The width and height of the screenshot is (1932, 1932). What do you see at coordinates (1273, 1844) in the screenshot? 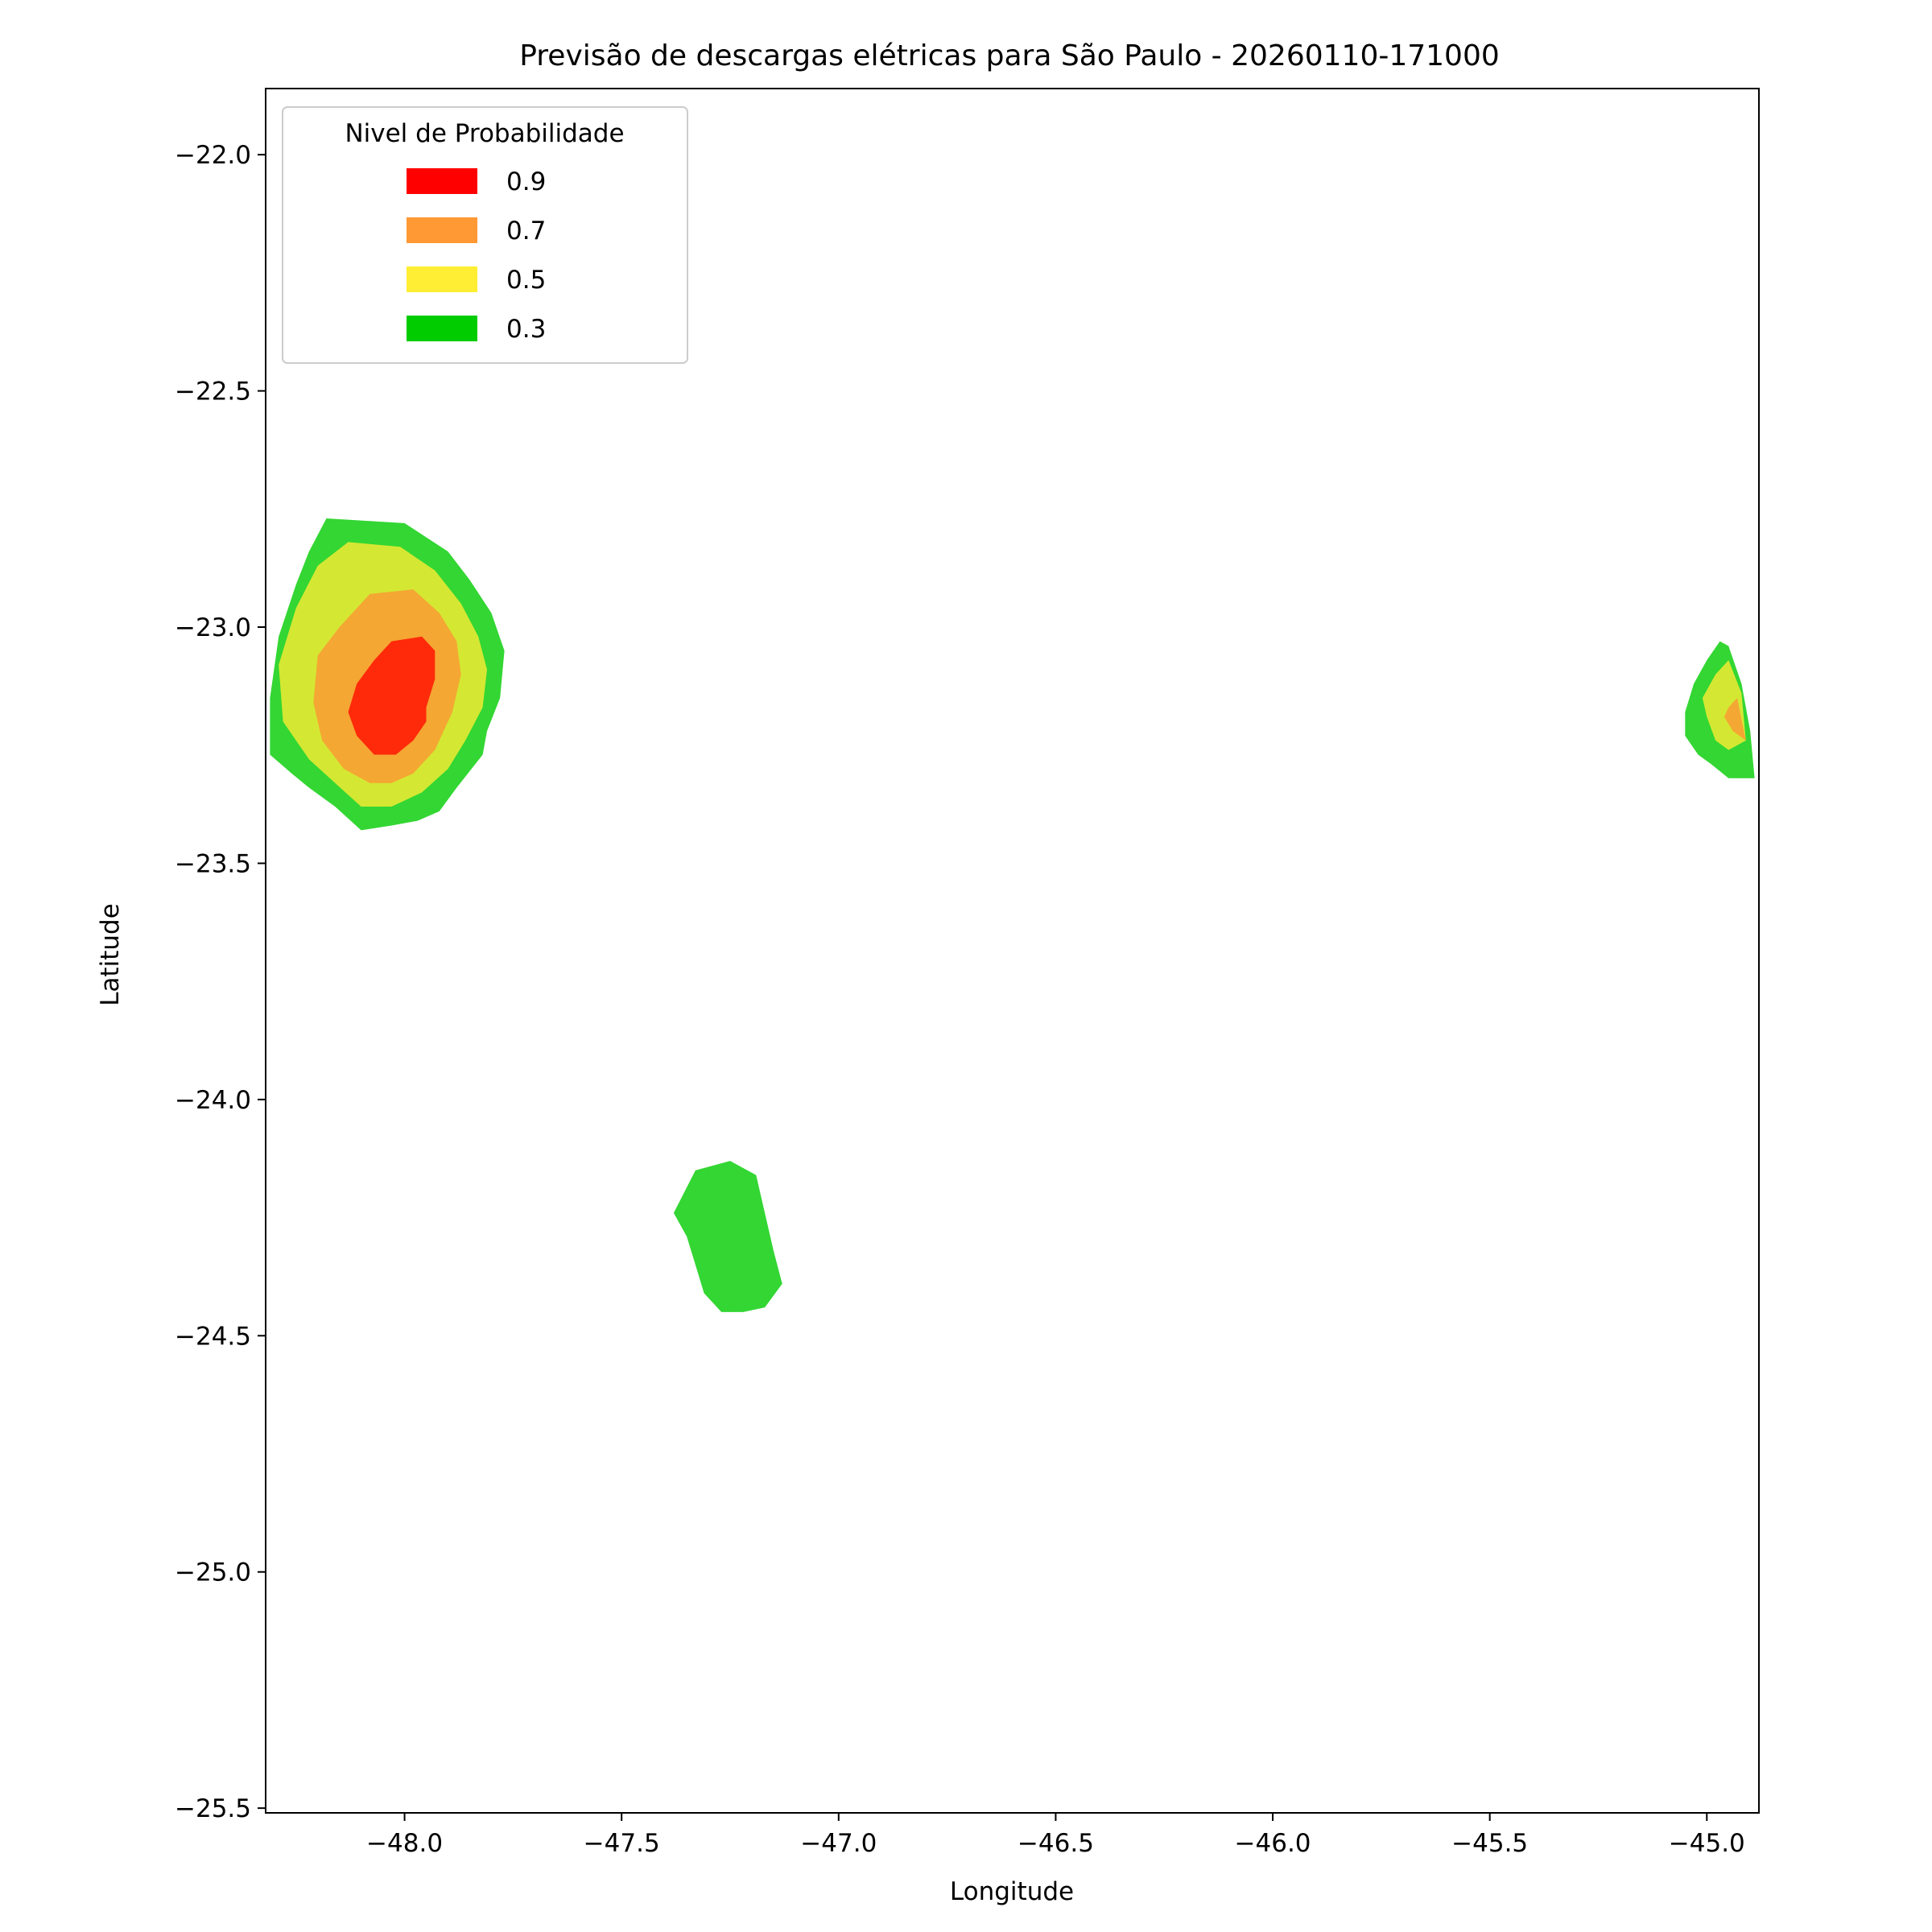
I see `x-tick-label: −46.0` at bounding box center [1273, 1844].